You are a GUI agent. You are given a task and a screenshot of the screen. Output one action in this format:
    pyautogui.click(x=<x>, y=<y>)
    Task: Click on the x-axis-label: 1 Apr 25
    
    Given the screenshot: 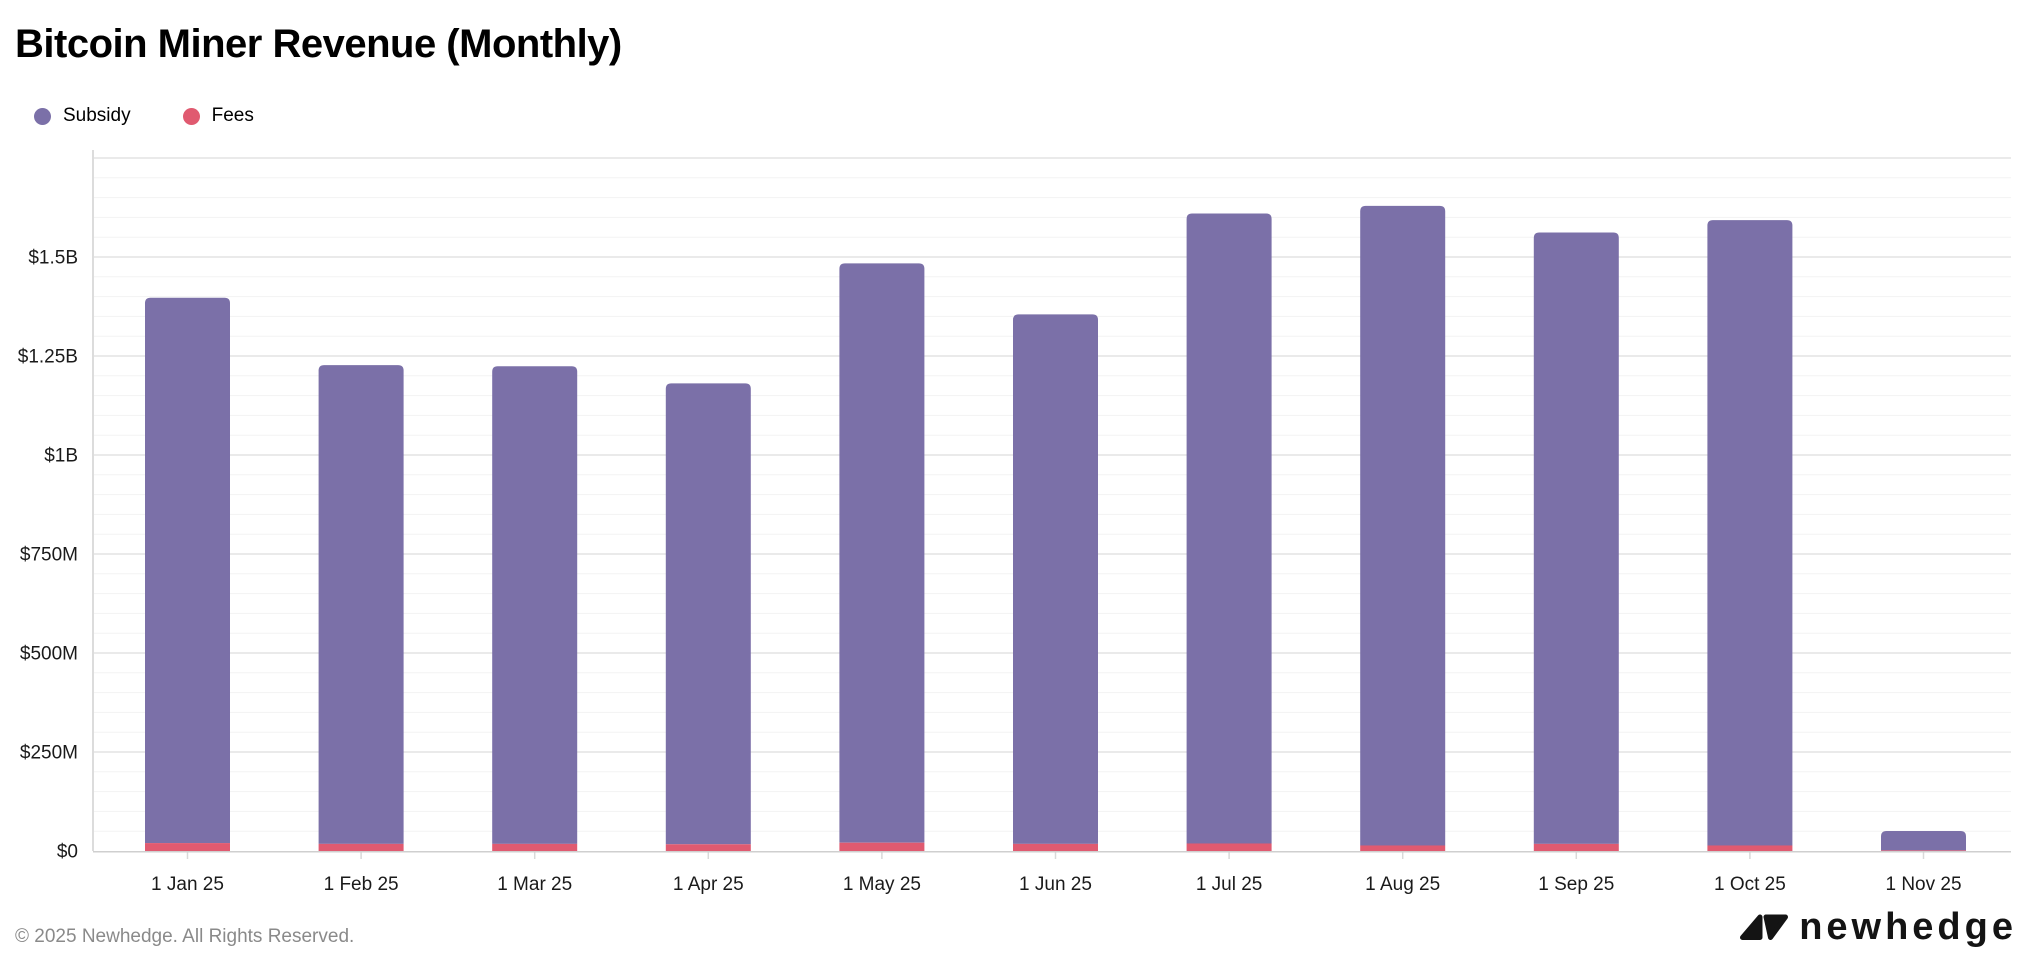 What is the action you would take?
    pyautogui.click(x=708, y=884)
    